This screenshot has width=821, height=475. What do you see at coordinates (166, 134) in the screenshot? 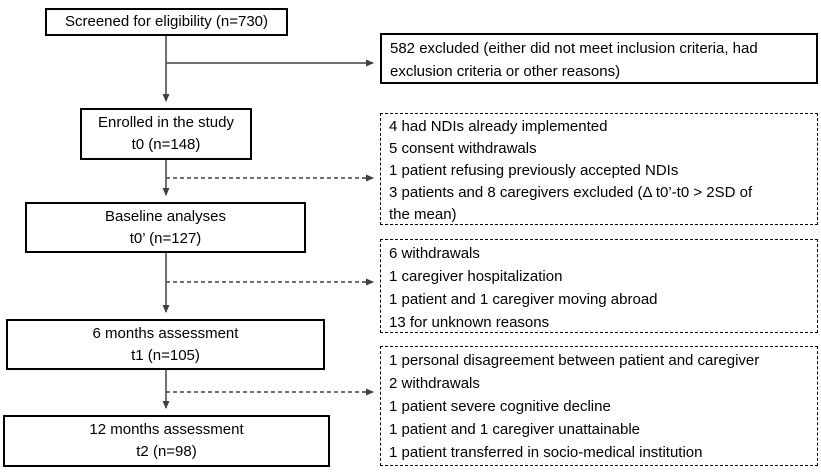
I see `box-enrolled: Enrolled in the study t0 (n=148)` at bounding box center [166, 134].